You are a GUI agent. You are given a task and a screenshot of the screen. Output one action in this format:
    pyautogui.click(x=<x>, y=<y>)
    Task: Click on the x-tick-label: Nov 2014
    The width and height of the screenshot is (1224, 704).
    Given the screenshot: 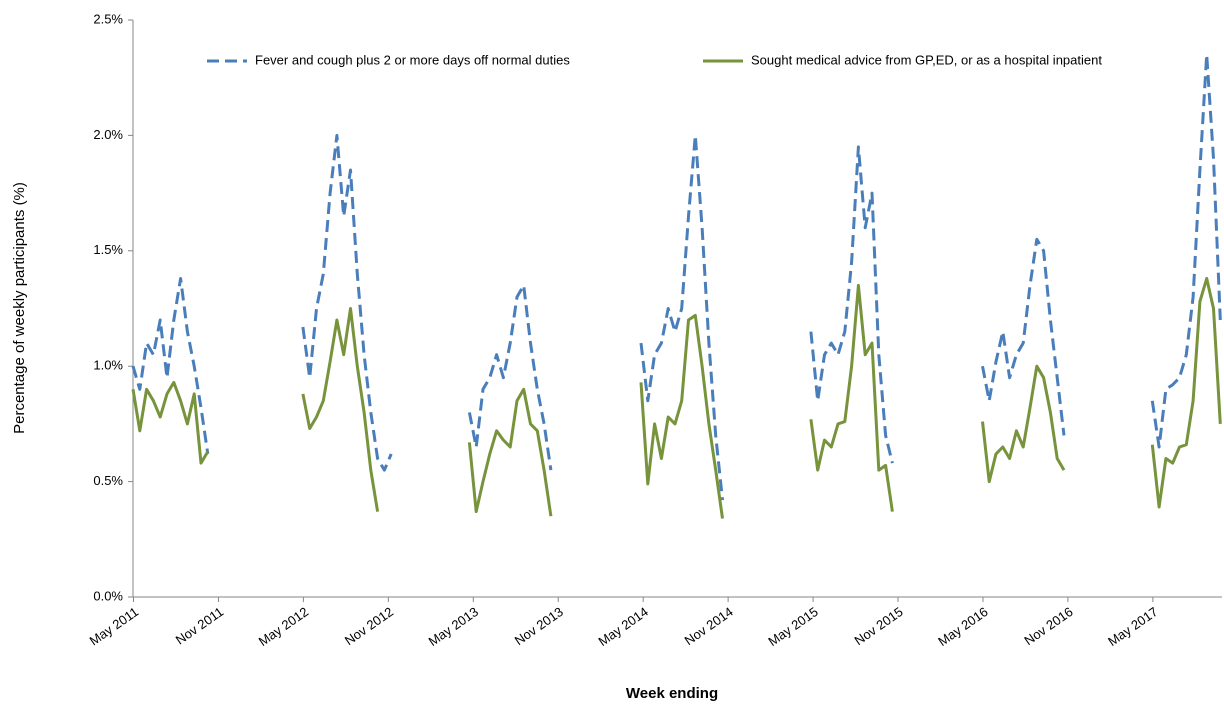 What is the action you would take?
    pyautogui.click(x=709, y=626)
    